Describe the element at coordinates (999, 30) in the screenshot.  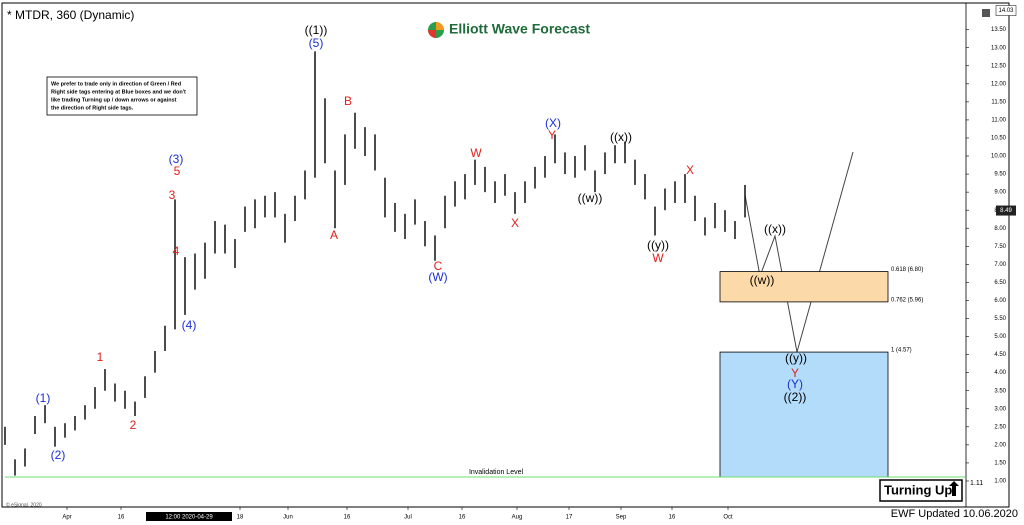
I see `y-tick-label: 13.50` at that location.